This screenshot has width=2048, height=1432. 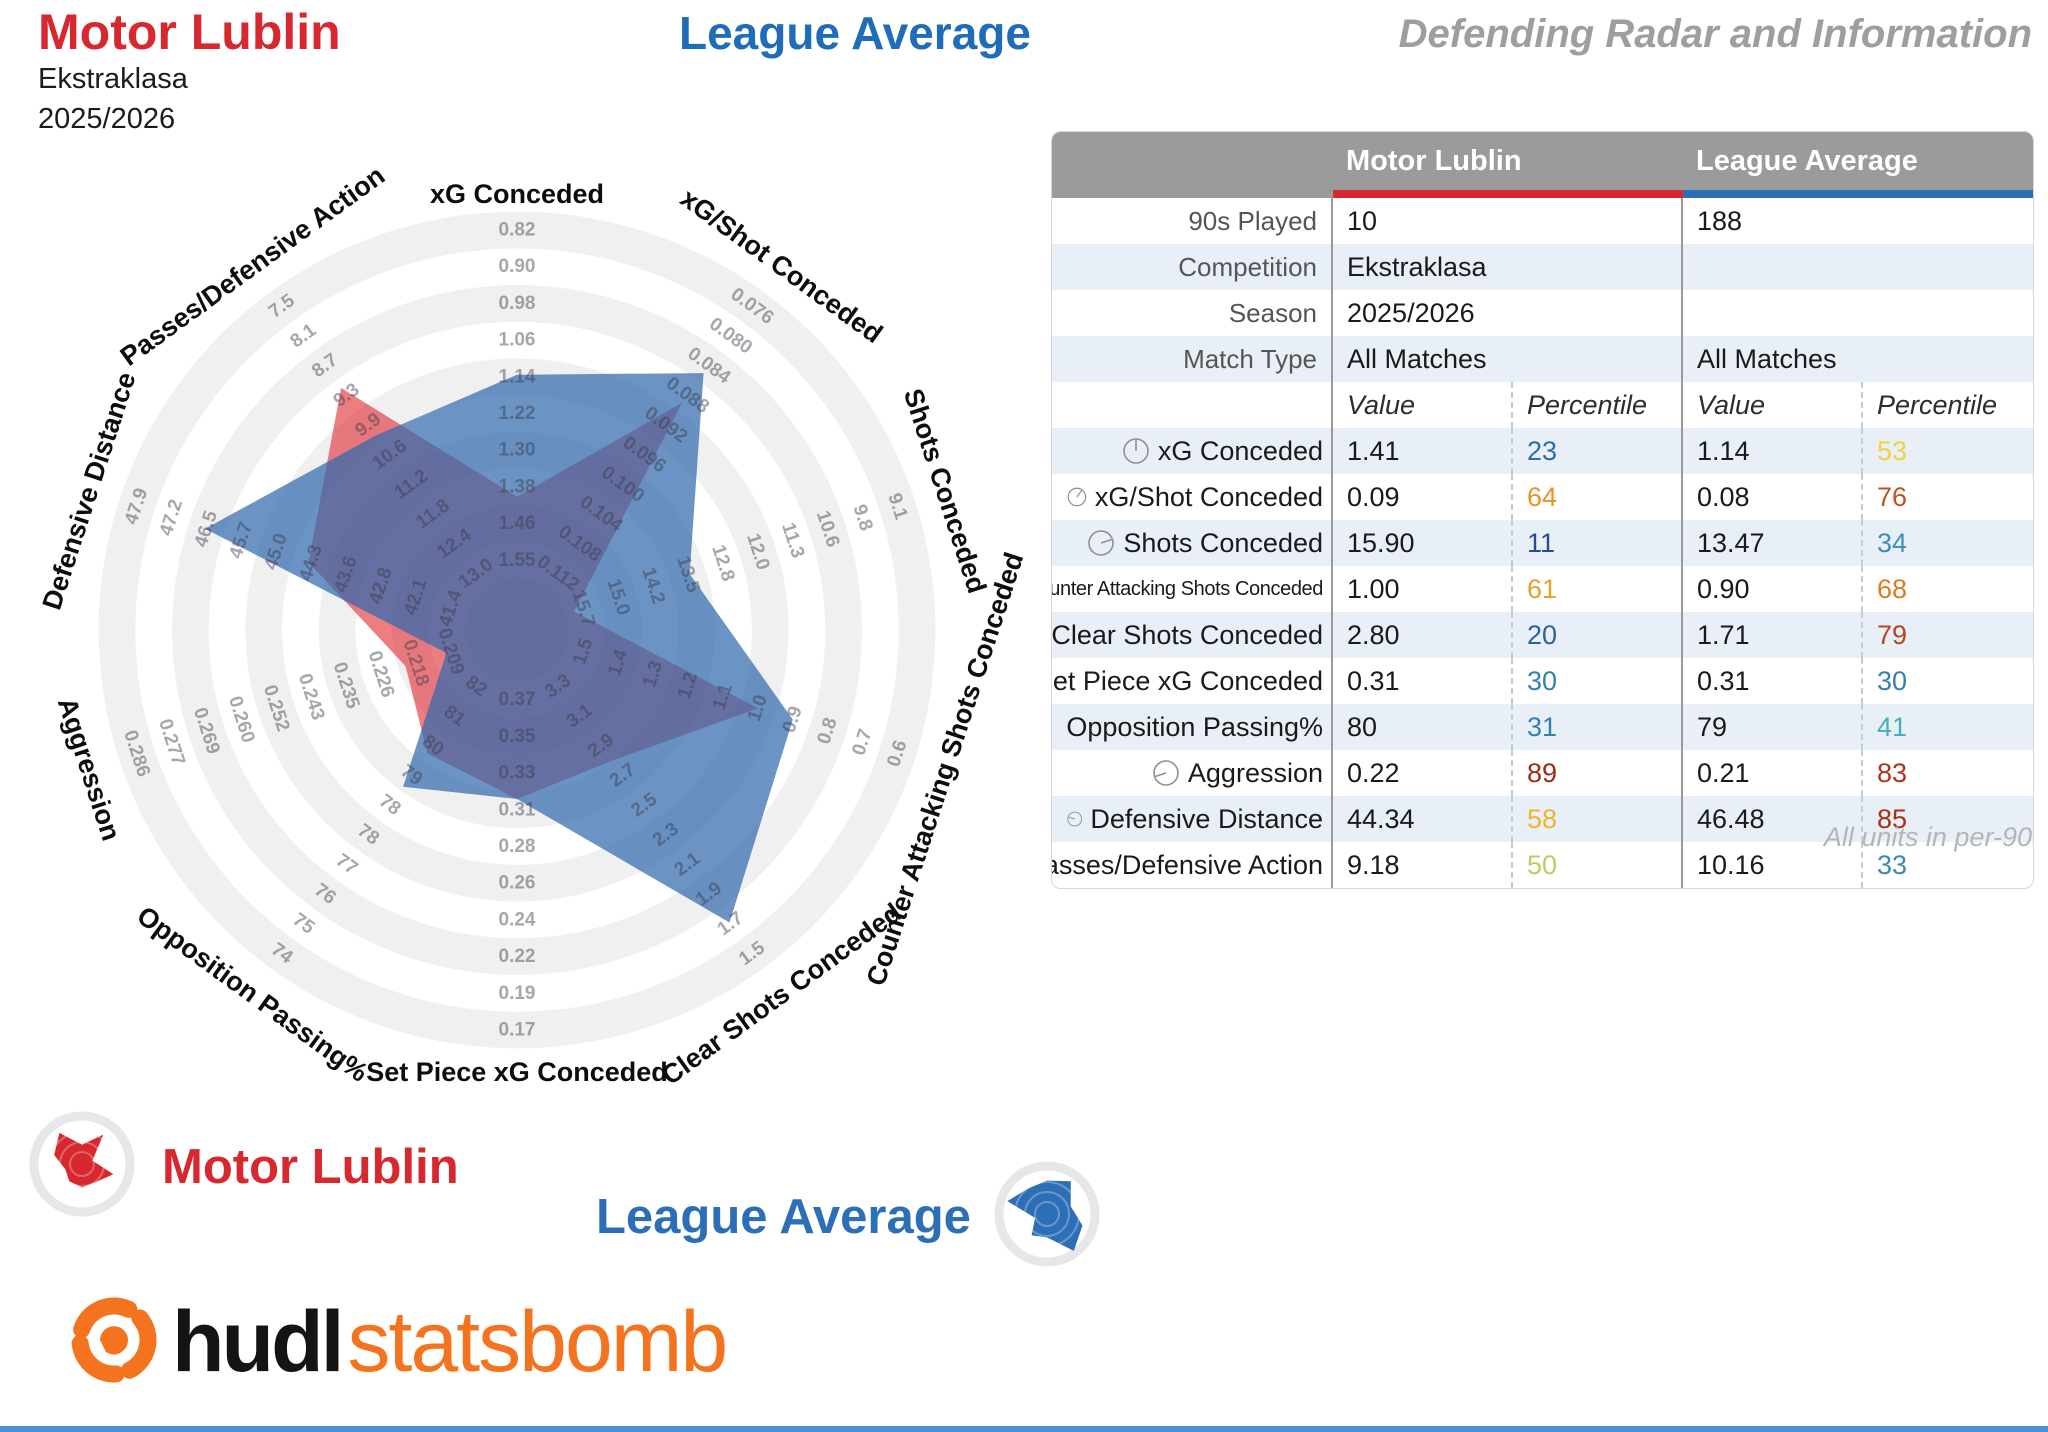 I want to click on team-title: Motor Lublin, so click(x=189, y=32).